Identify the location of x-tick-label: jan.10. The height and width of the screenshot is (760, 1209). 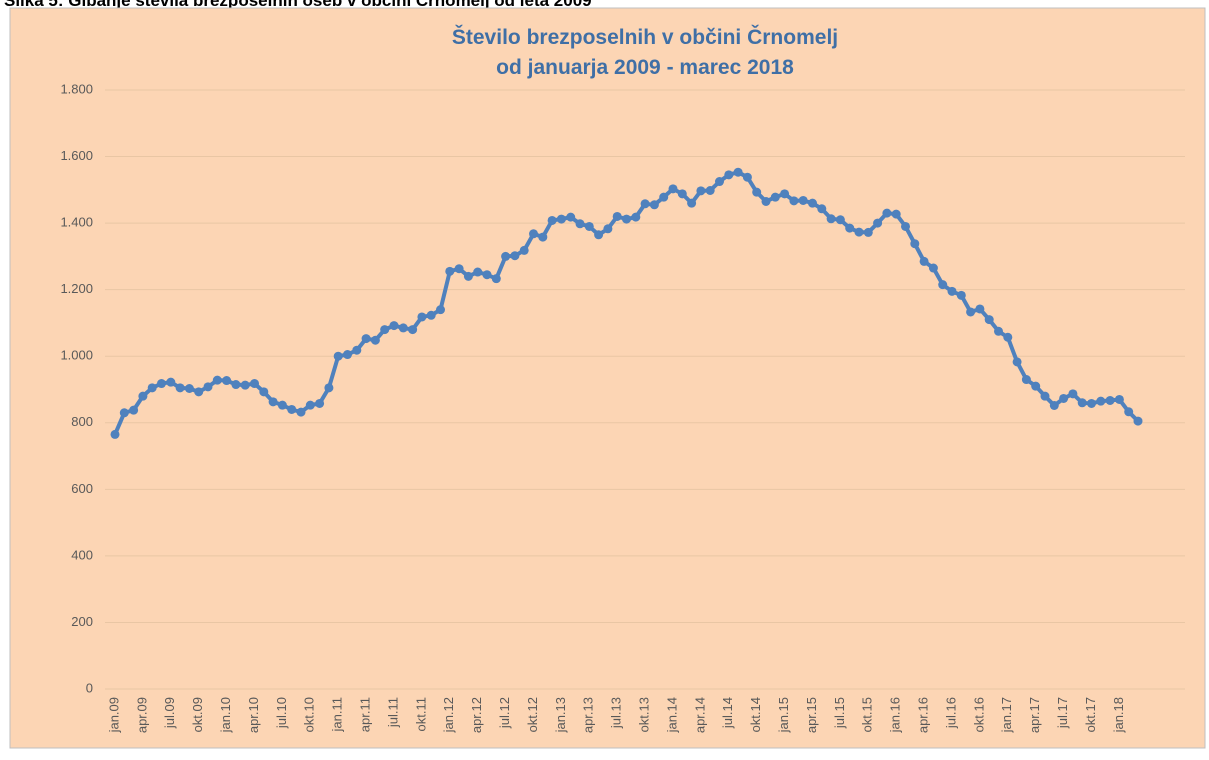
(225, 715).